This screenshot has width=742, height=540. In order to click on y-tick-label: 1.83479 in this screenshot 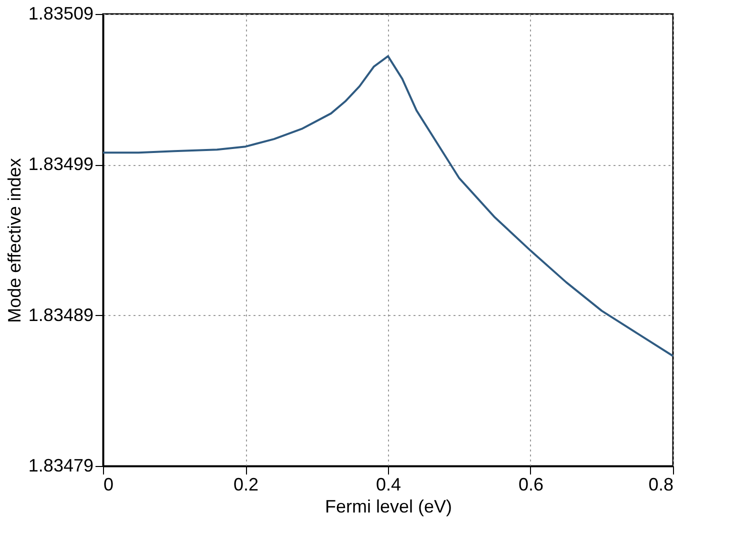, I will do `click(61, 466)`.